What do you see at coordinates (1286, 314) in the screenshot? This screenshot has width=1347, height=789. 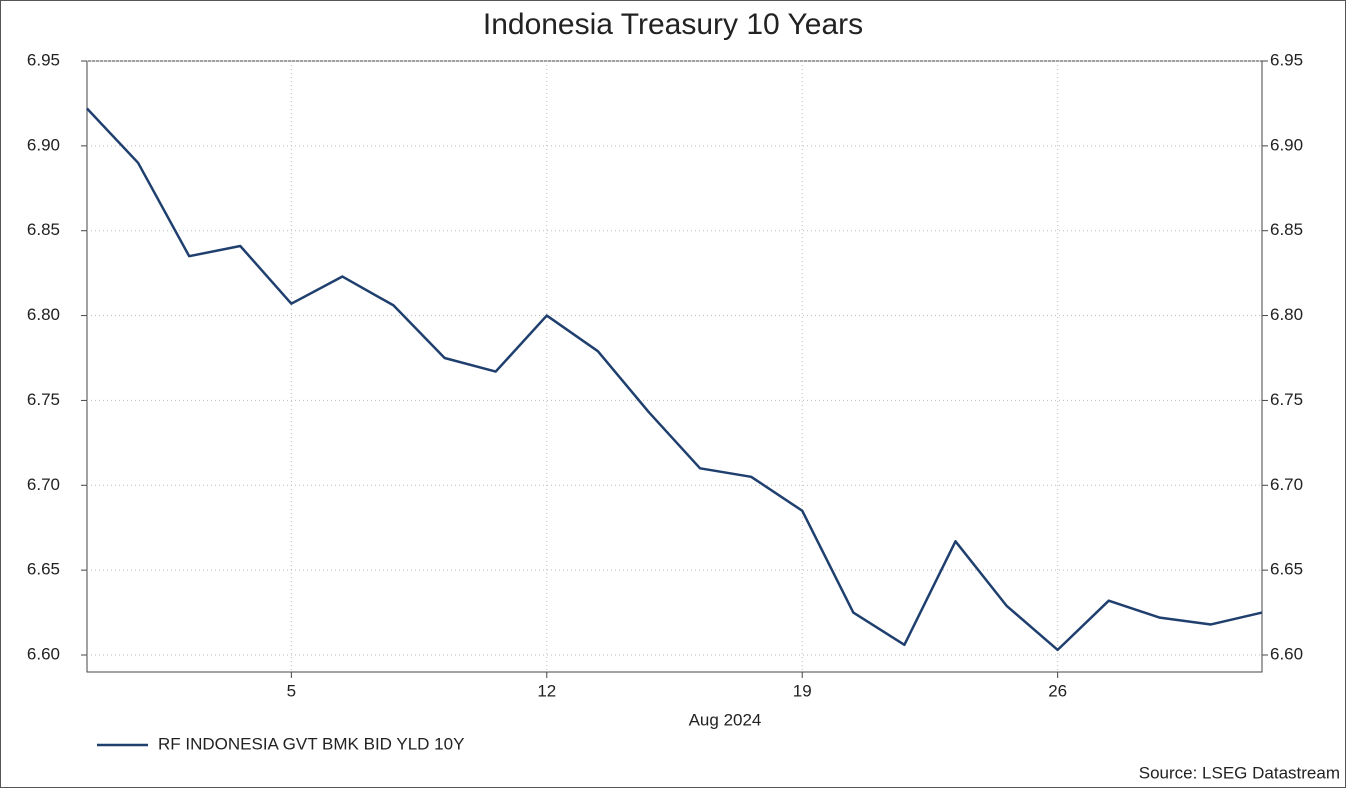 I see `y2-tick-label: 6.80` at bounding box center [1286, 314].